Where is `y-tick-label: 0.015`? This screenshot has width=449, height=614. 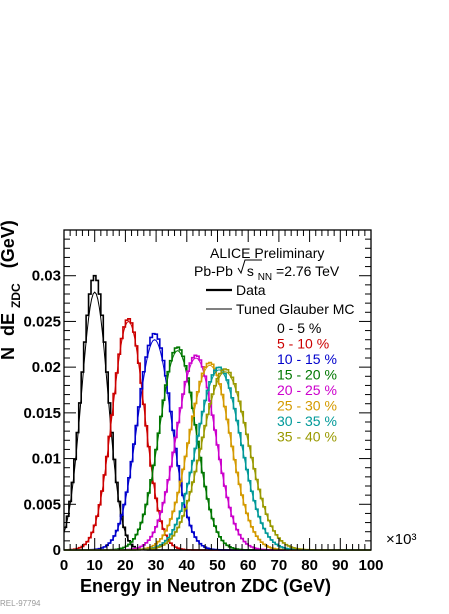 y-tick-label: 0.015 is located at coordinates (42, 413).